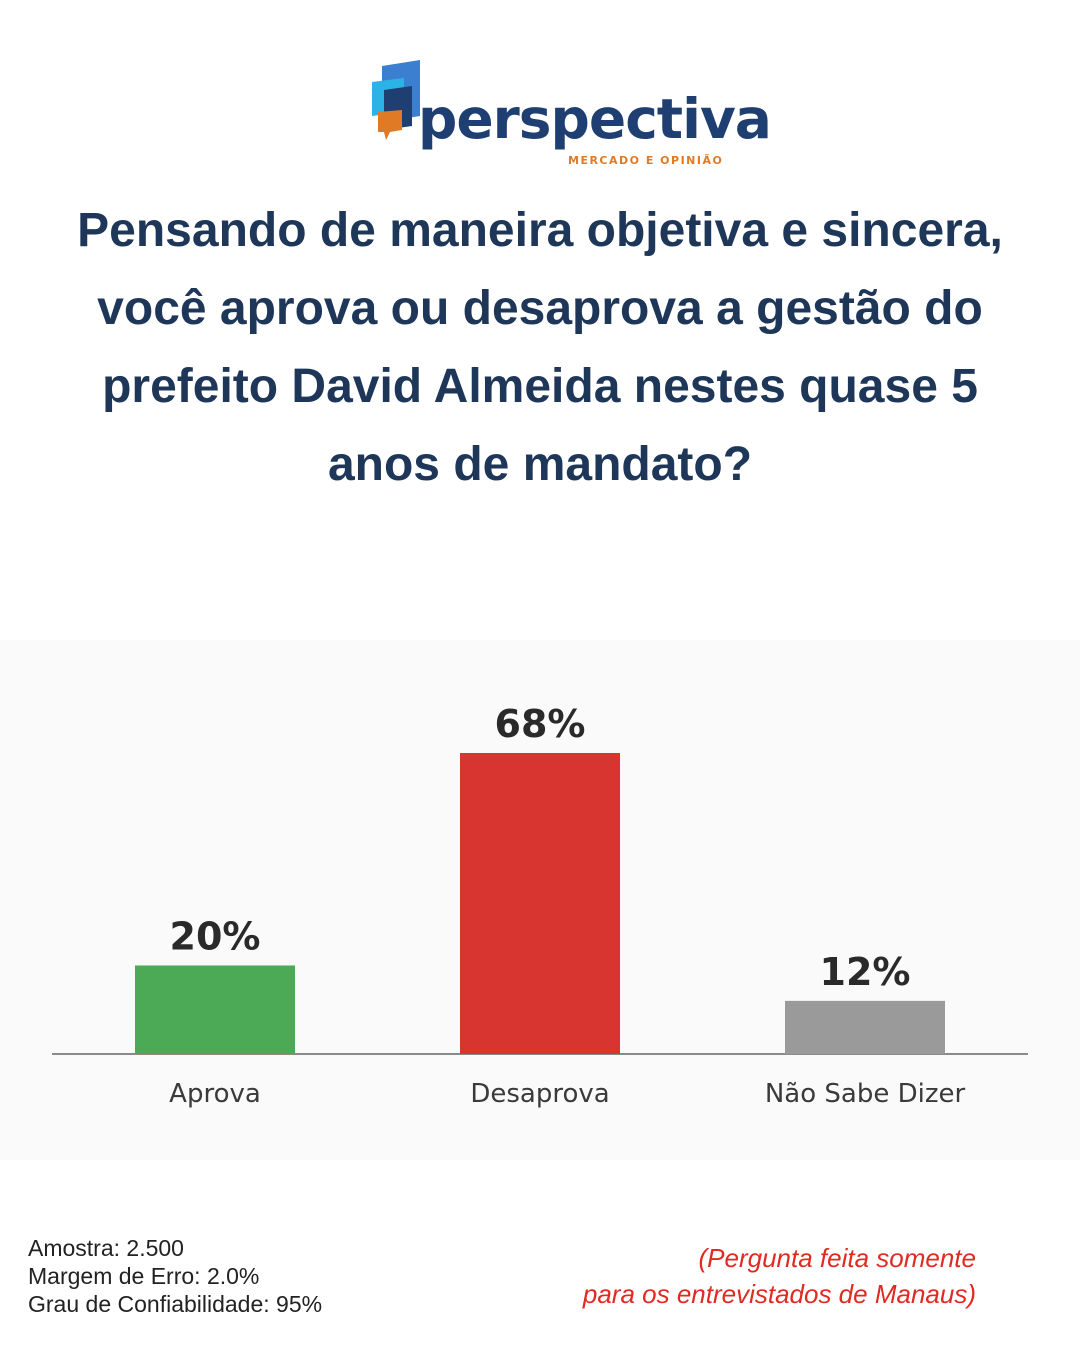 This screenshot has width=1080, height=1350. Describe the element at coordinates (215, 1094) in the screenshot. I see `category-label: Aprova` at that location.